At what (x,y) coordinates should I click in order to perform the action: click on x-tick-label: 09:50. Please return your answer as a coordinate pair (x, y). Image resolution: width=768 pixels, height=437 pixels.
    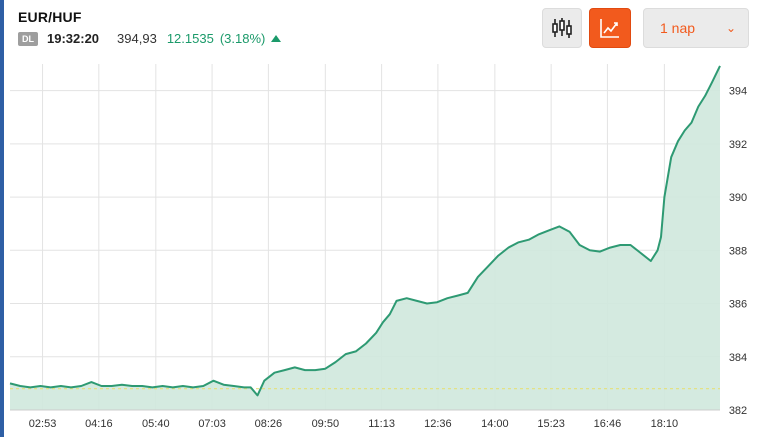
    Looking at the image, I should click on (326, 424).